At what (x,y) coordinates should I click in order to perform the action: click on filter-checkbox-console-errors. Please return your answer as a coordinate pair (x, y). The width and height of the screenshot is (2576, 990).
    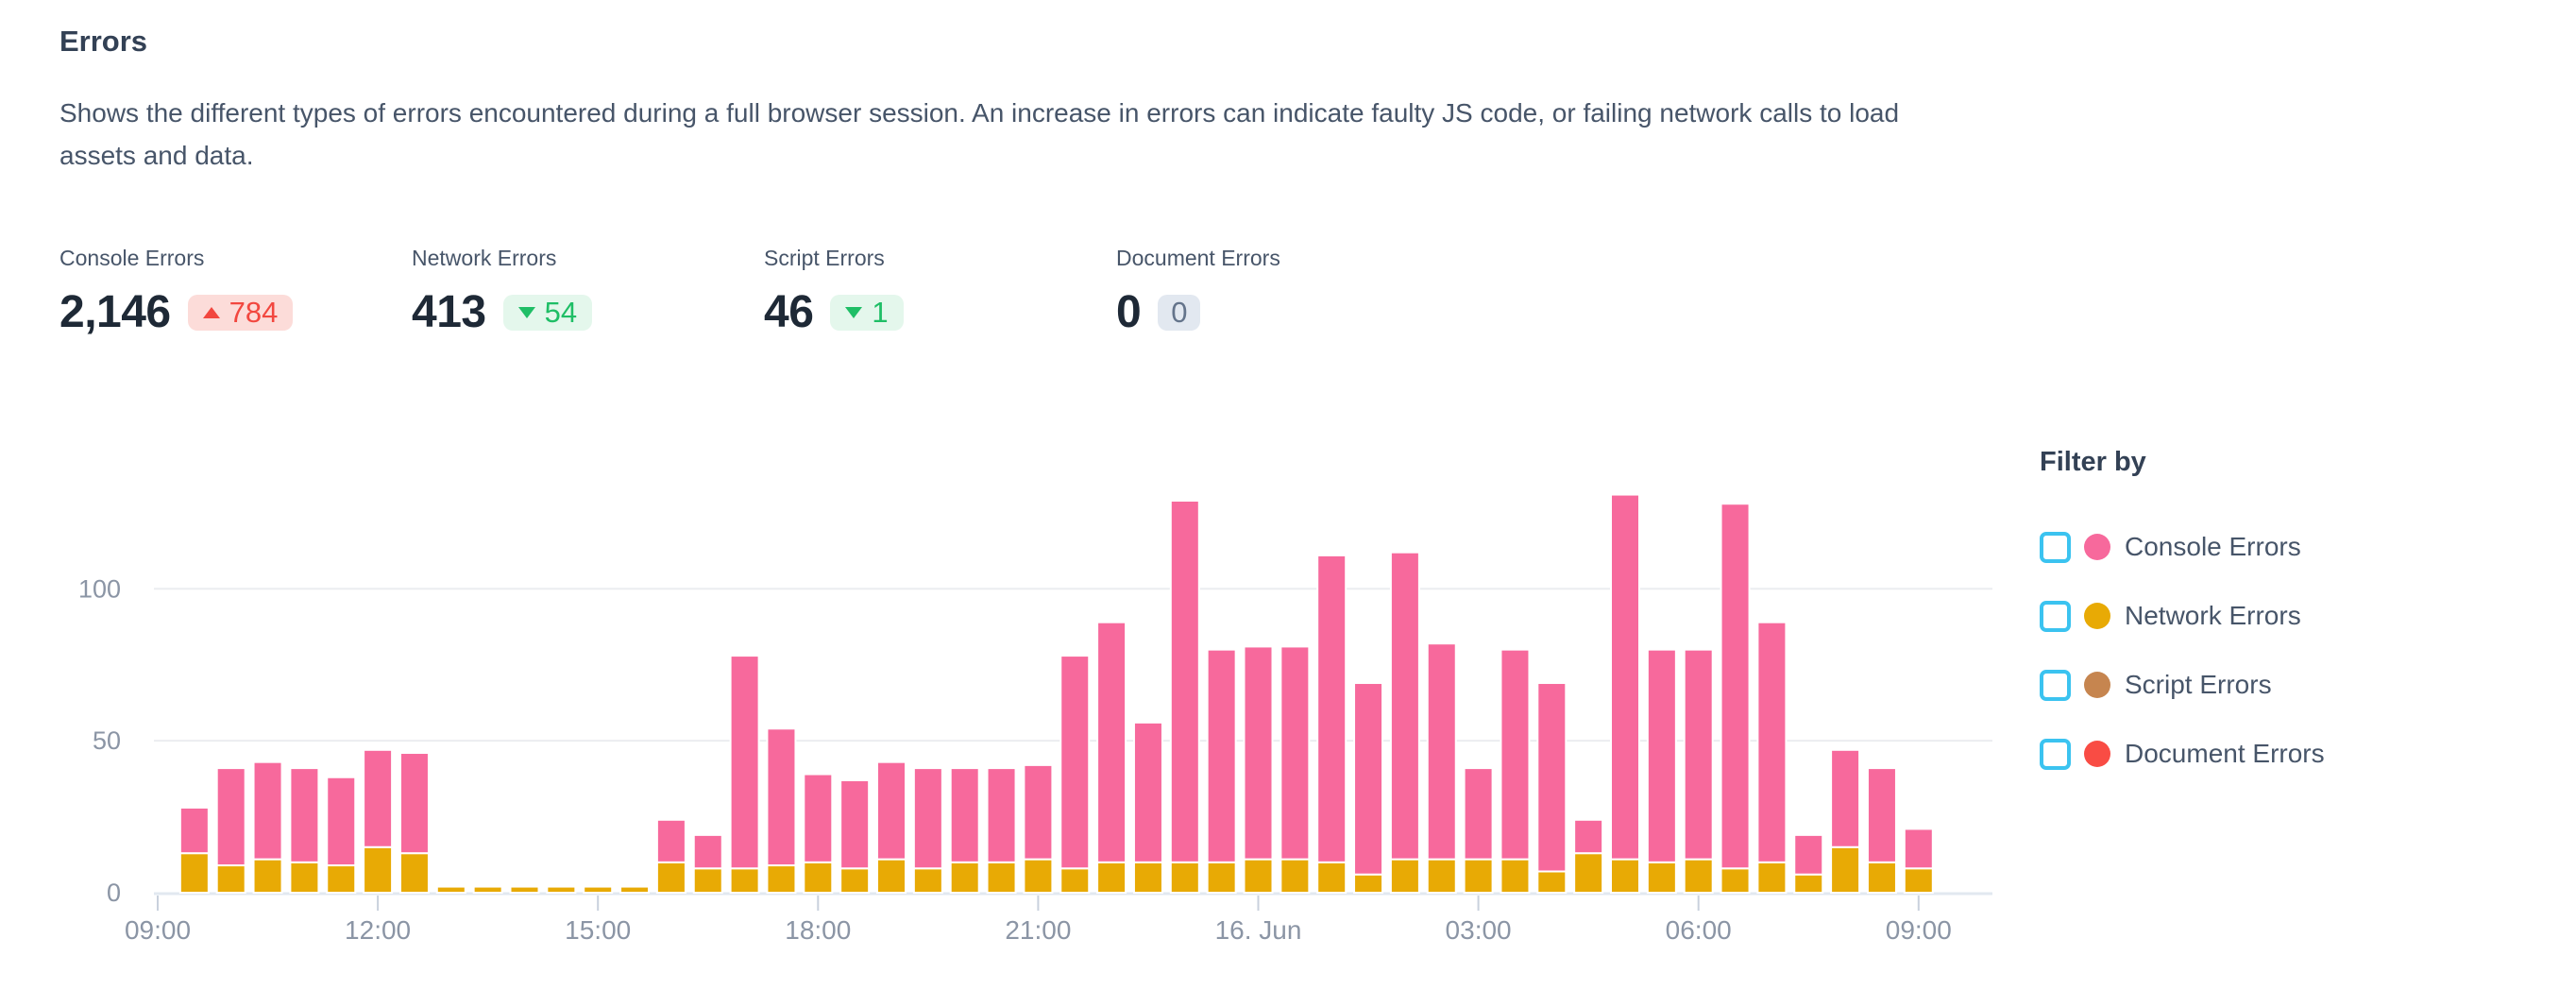
    Looking at the image, I should click on (2055, 547).